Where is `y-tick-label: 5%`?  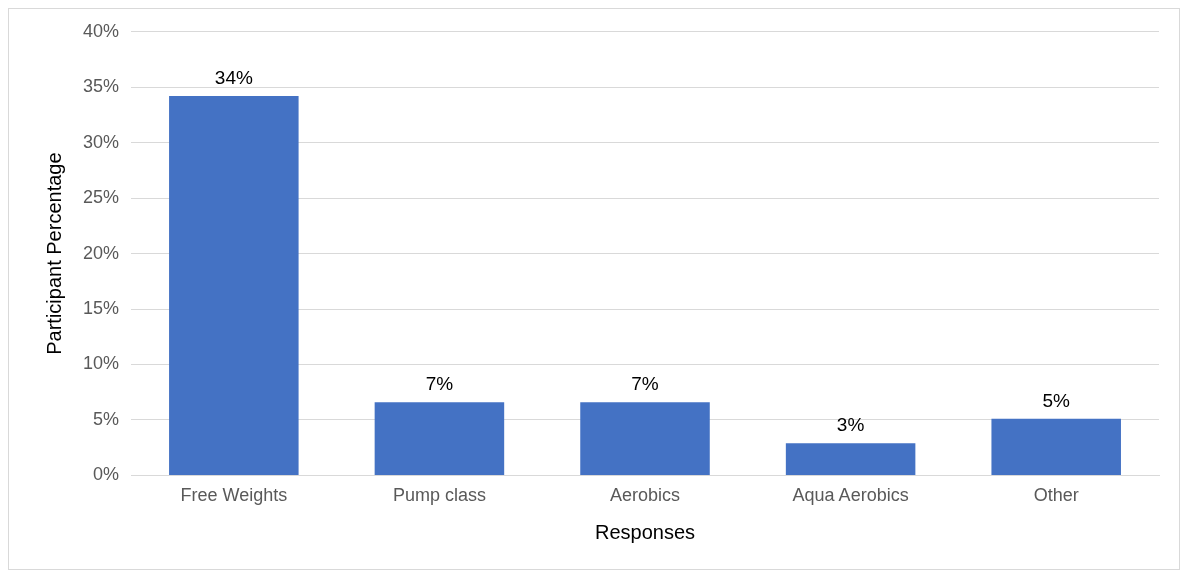 y-tick-label: 5% is located at coordinates (106, 418).